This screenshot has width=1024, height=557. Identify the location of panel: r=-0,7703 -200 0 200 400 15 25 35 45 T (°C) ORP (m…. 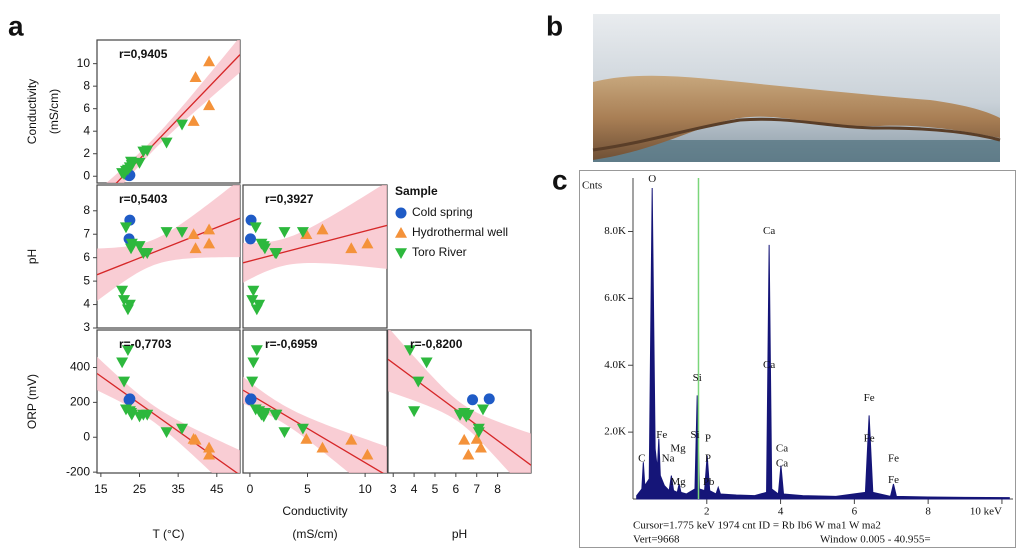
(133, 435).